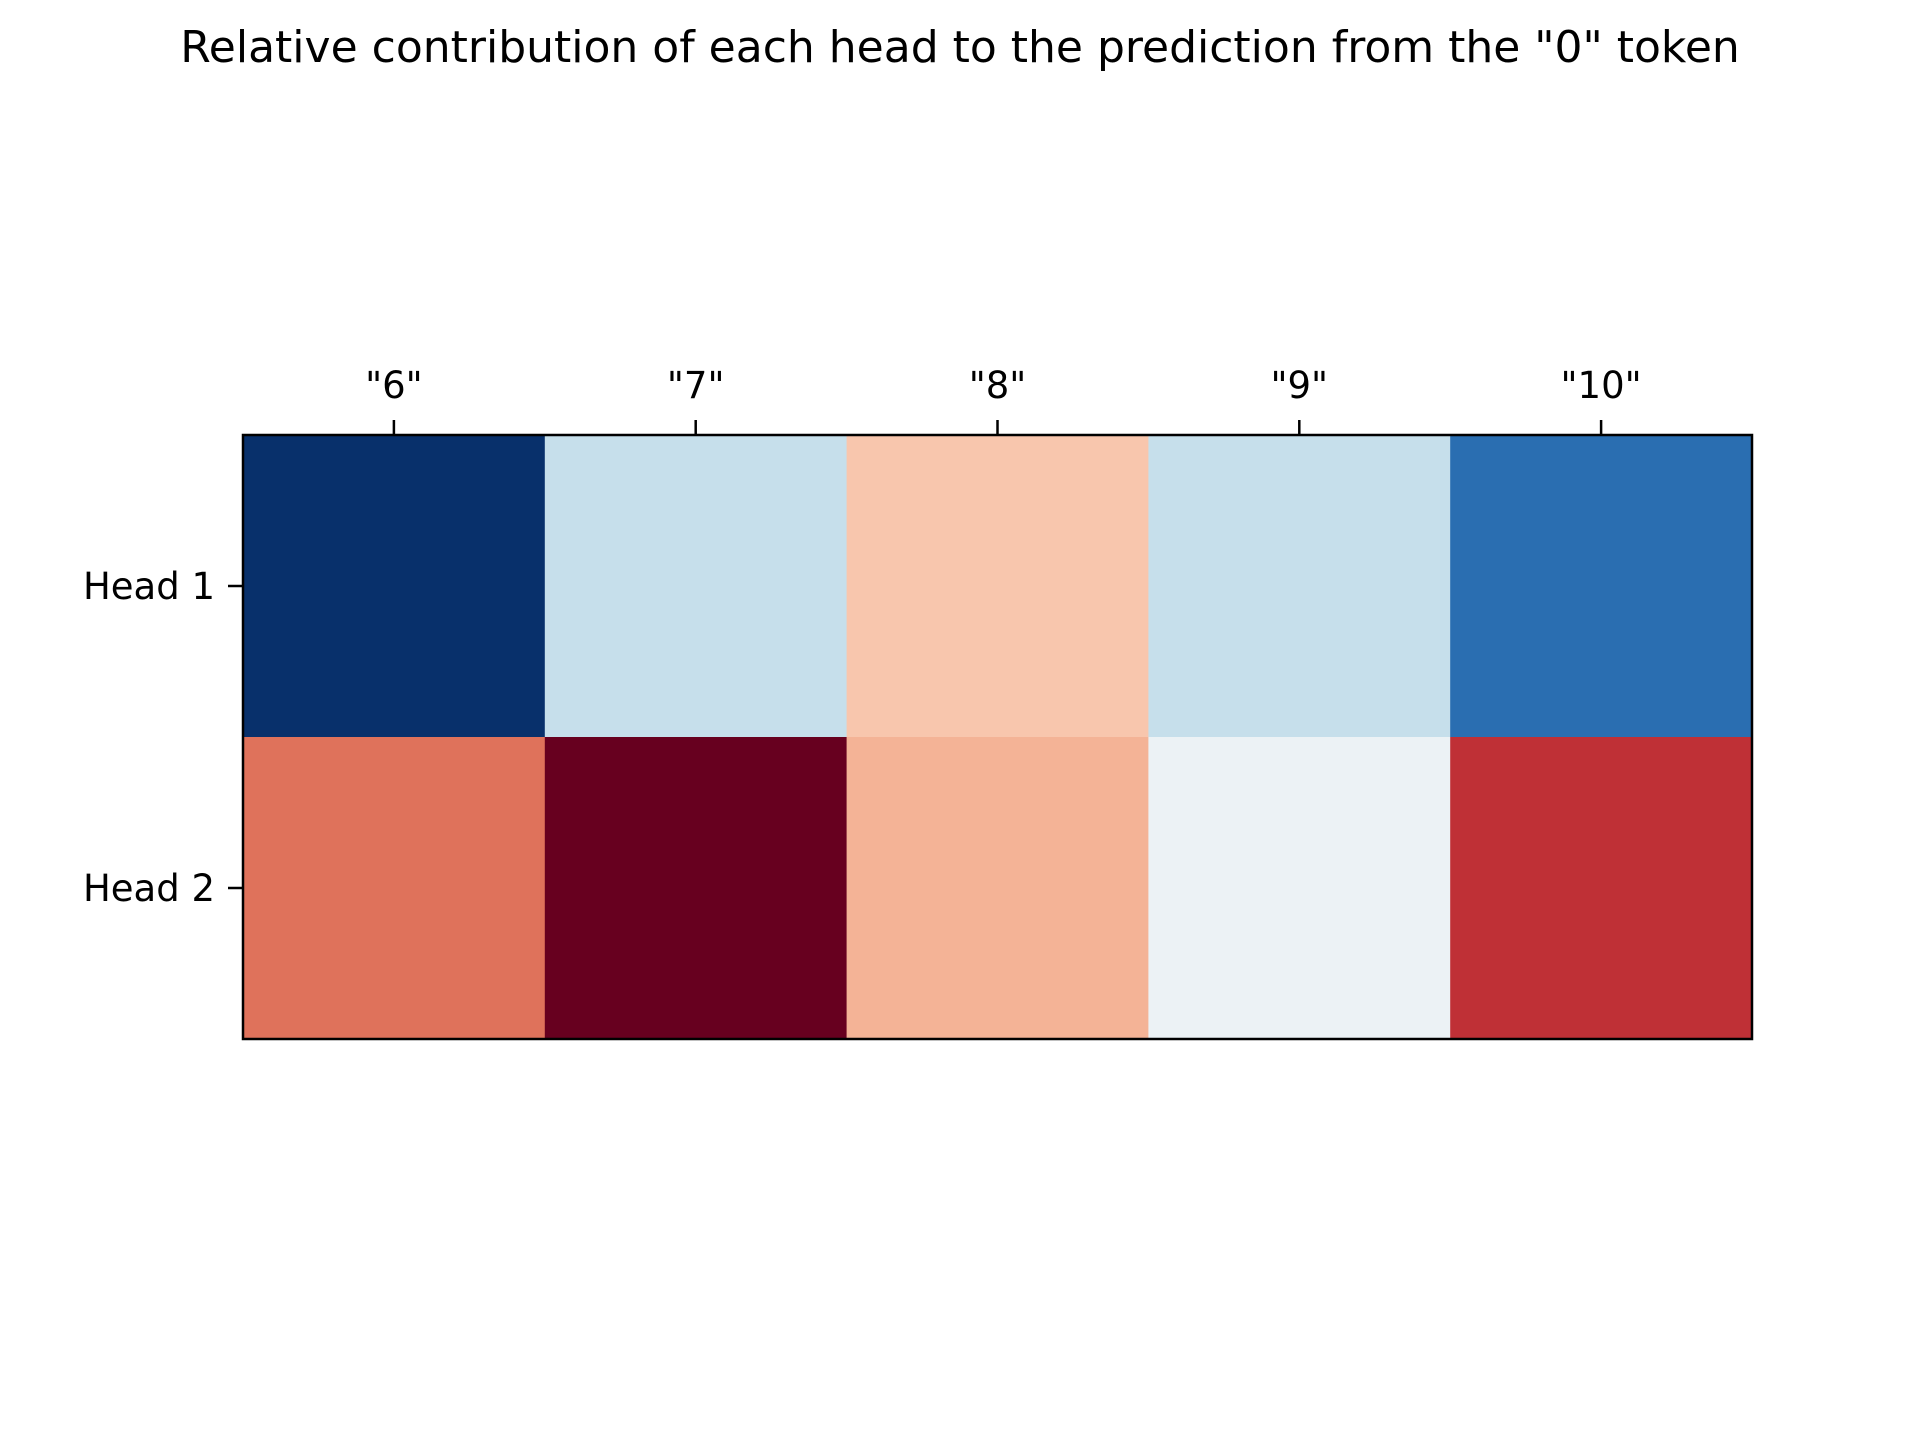 The height and width of the screenshot is (1440, 1920). What do you see at coordinates (149, 888) in the screenshot?
I see `y-tick-label: Head 2` at bounding box center [149, 888].